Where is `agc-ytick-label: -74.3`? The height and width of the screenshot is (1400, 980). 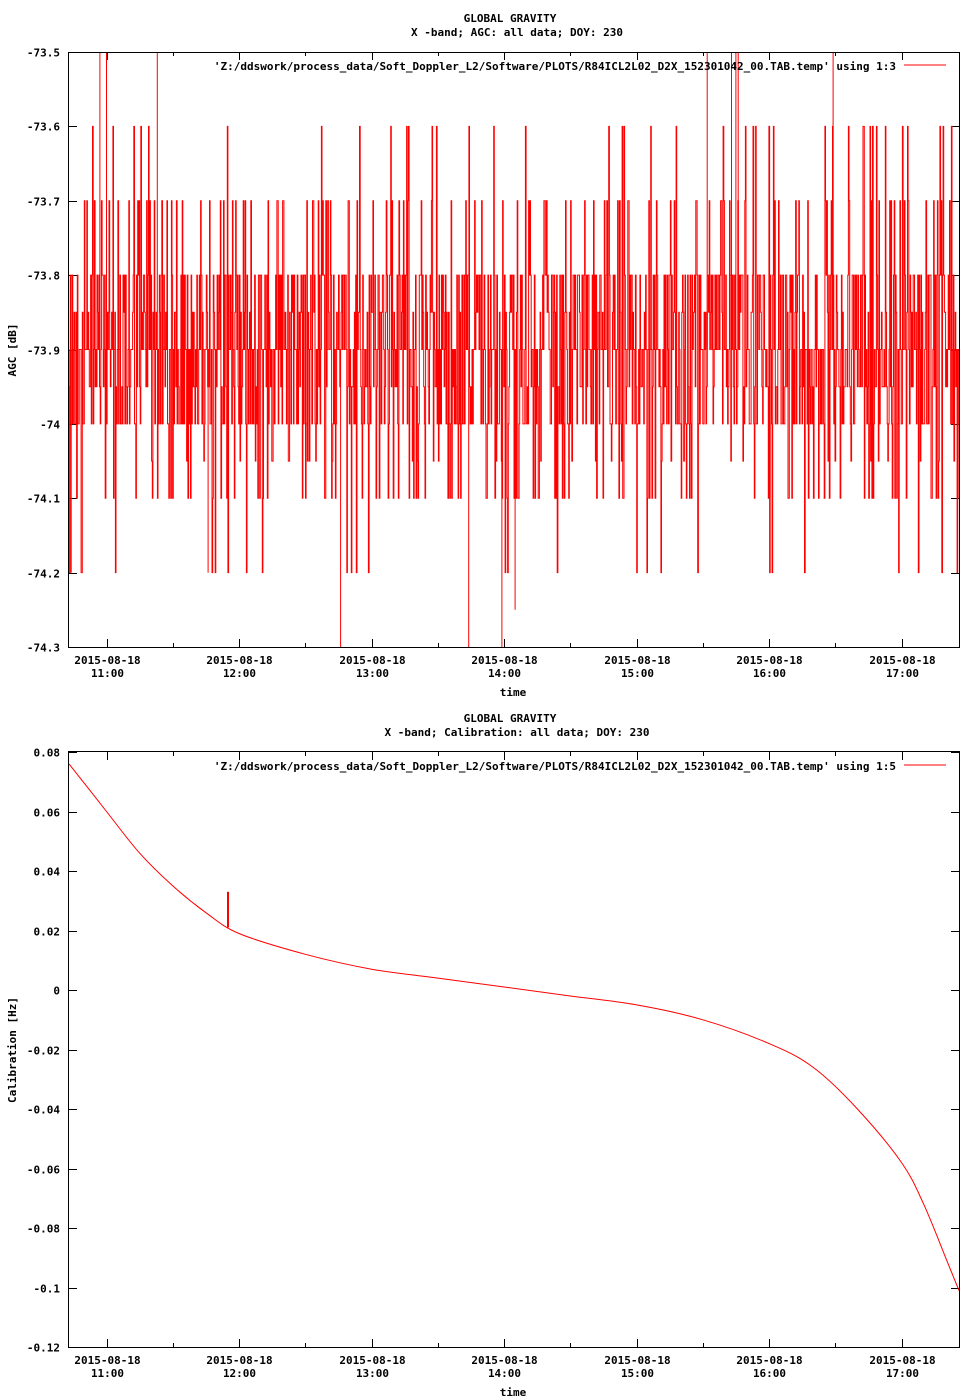
agc-ytick-label: -74.3 is located at coordinates (43, 648).